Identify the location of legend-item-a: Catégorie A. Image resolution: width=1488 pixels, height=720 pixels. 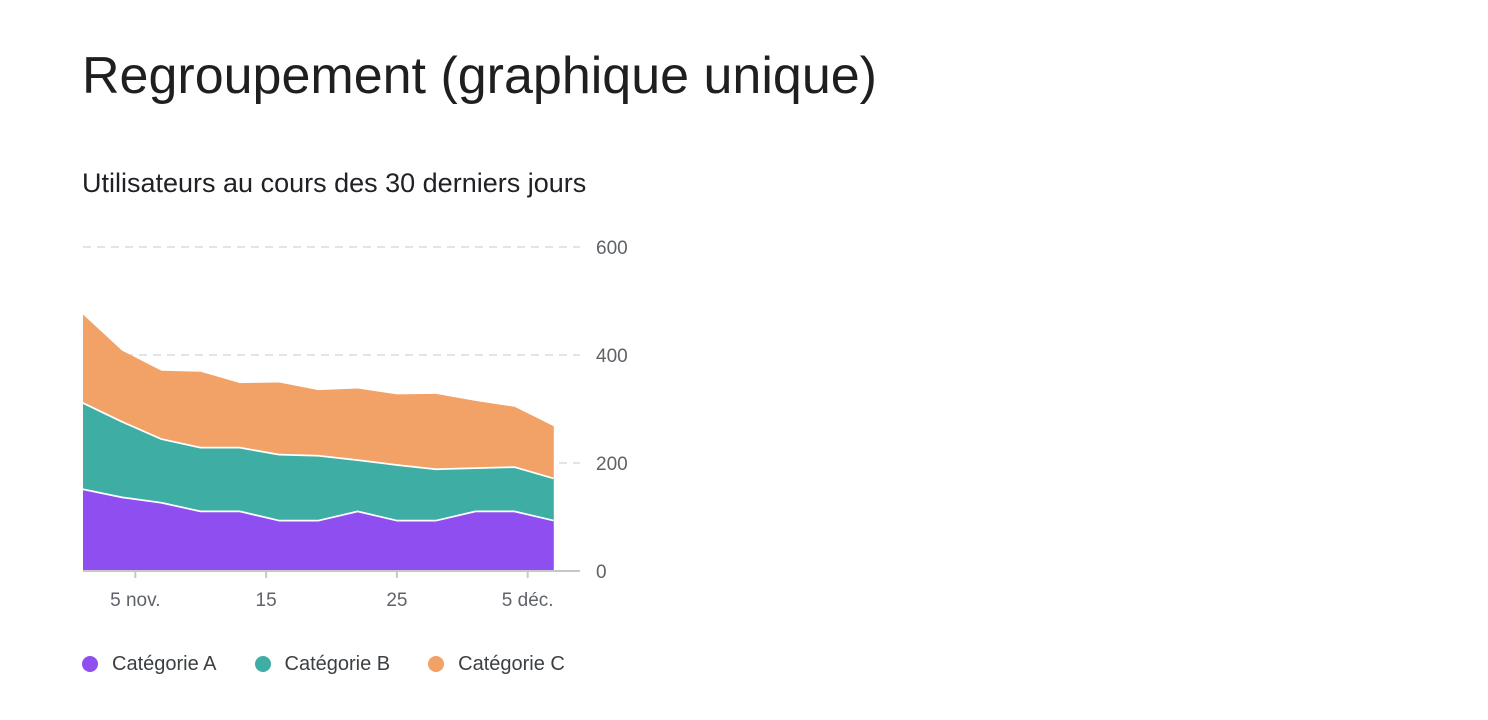
(149, 664).